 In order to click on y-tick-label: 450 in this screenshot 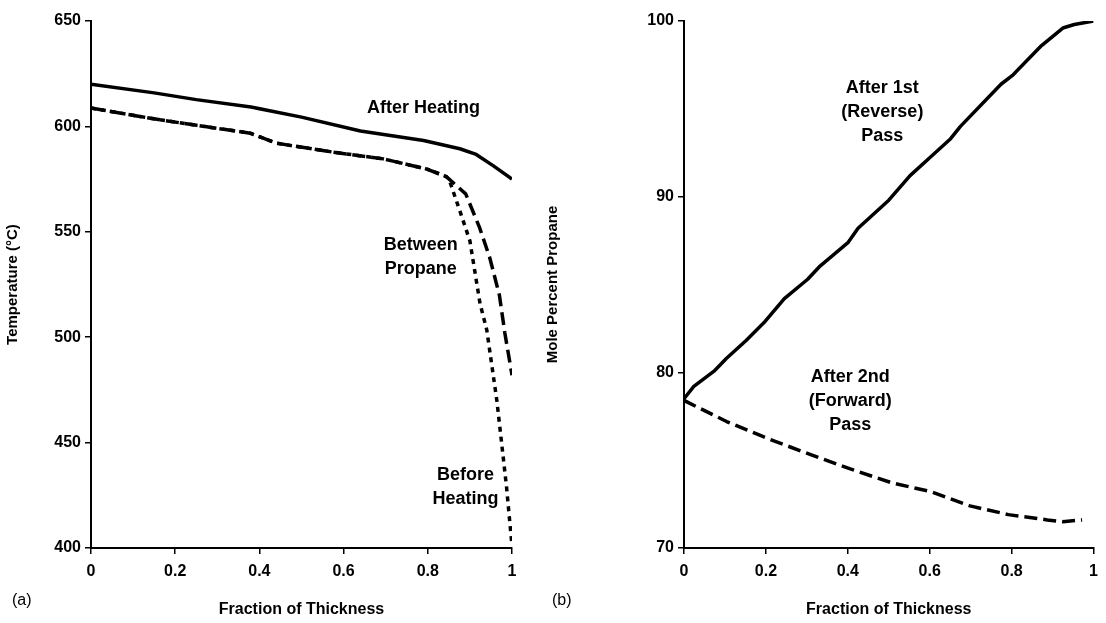, I will do `click(68, 442)`.